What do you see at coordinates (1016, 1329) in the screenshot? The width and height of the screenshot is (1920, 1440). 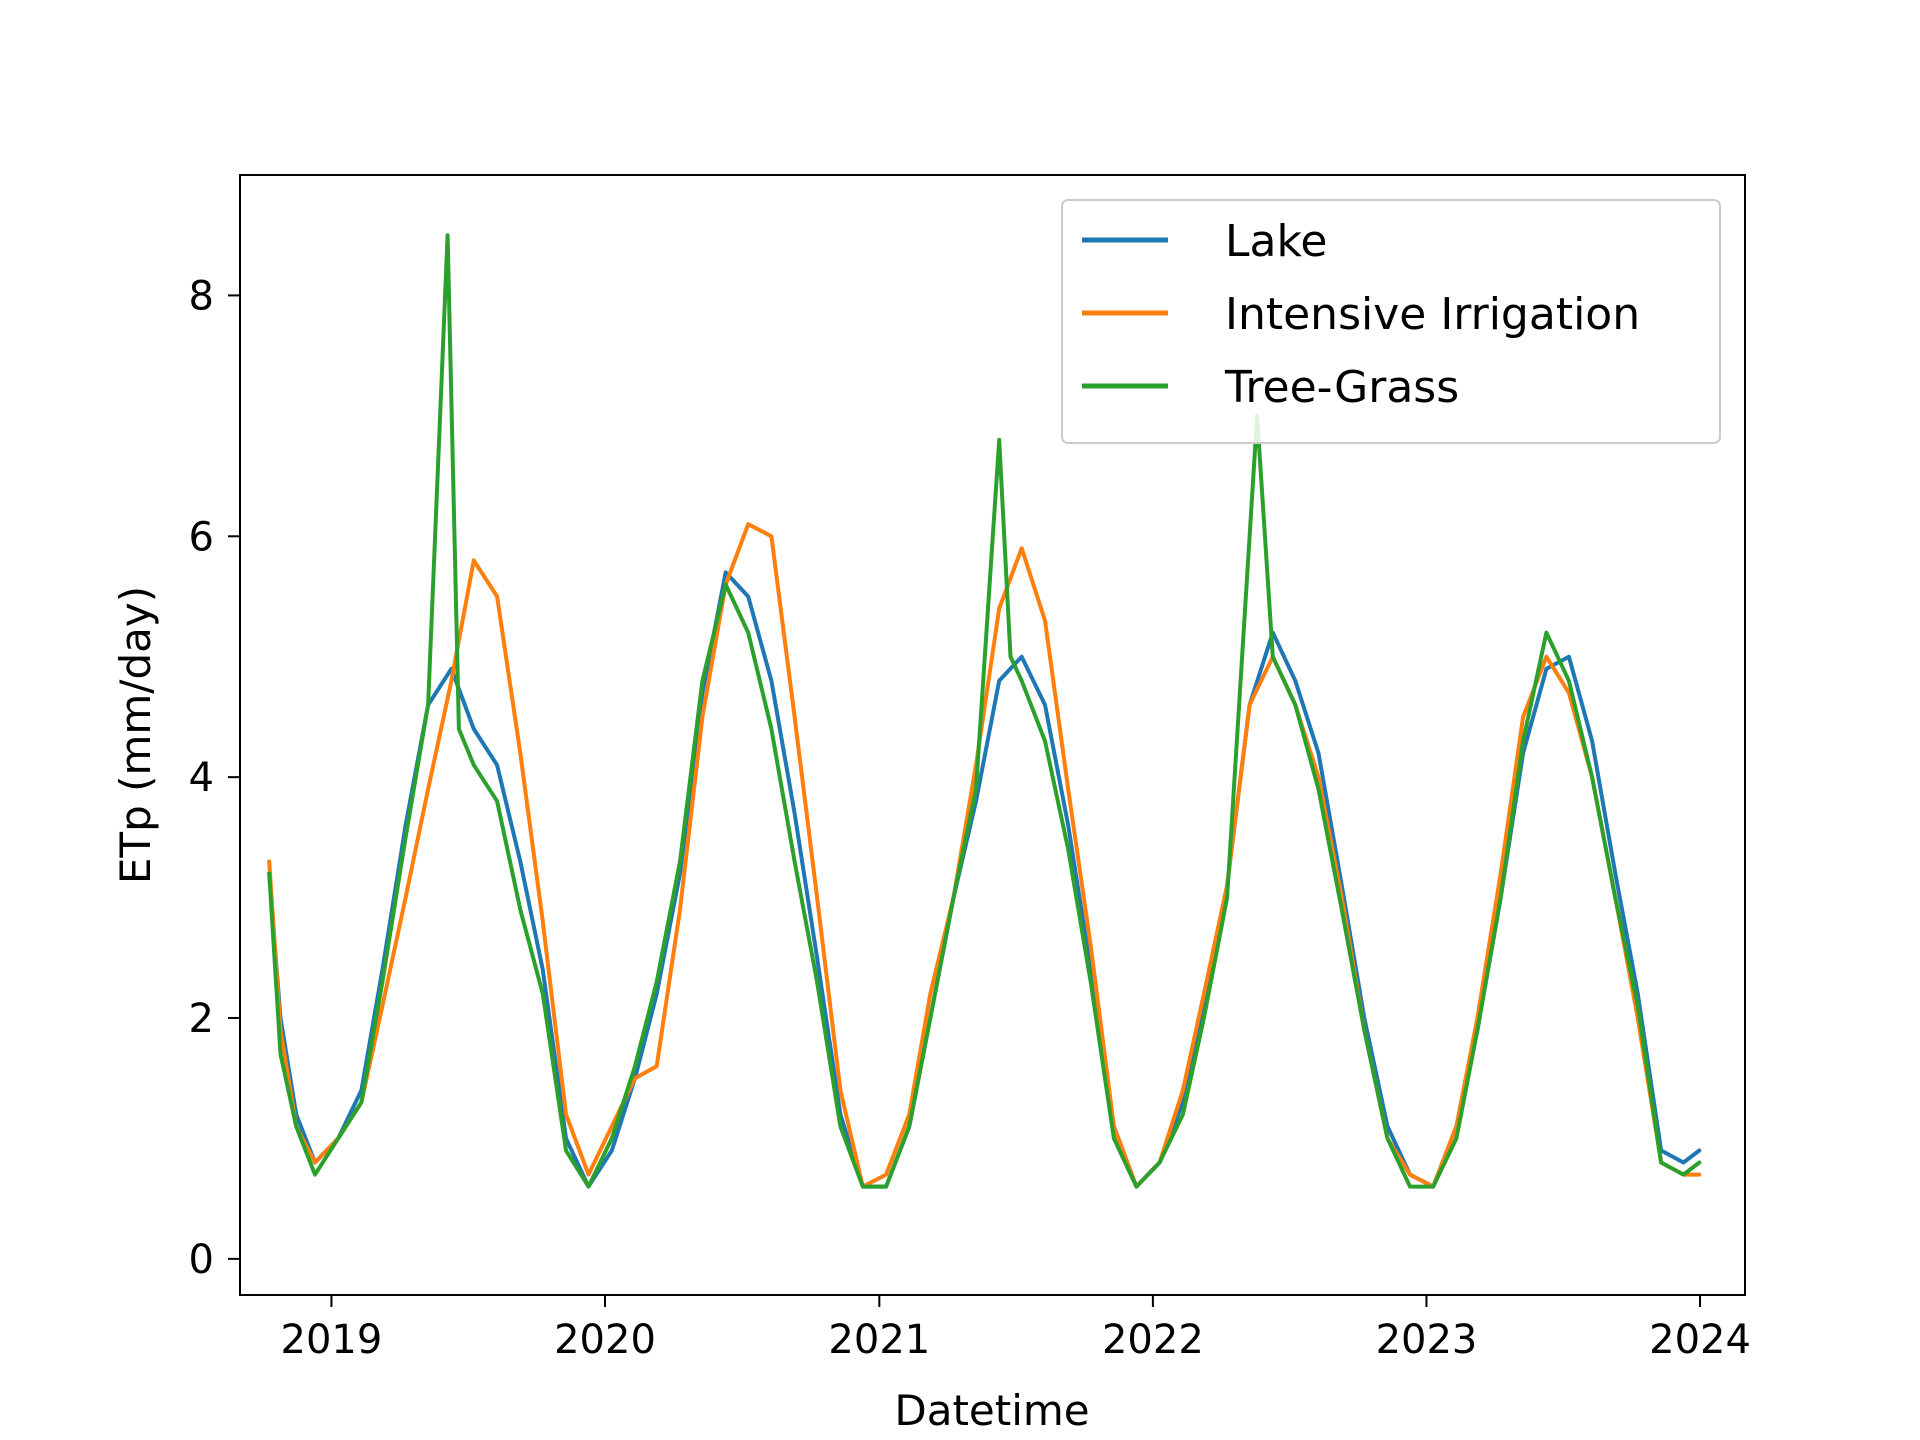 I see `x-axis: 2019 2020 2021 2022 2023 2024` at bounding box center [1016, 1329].